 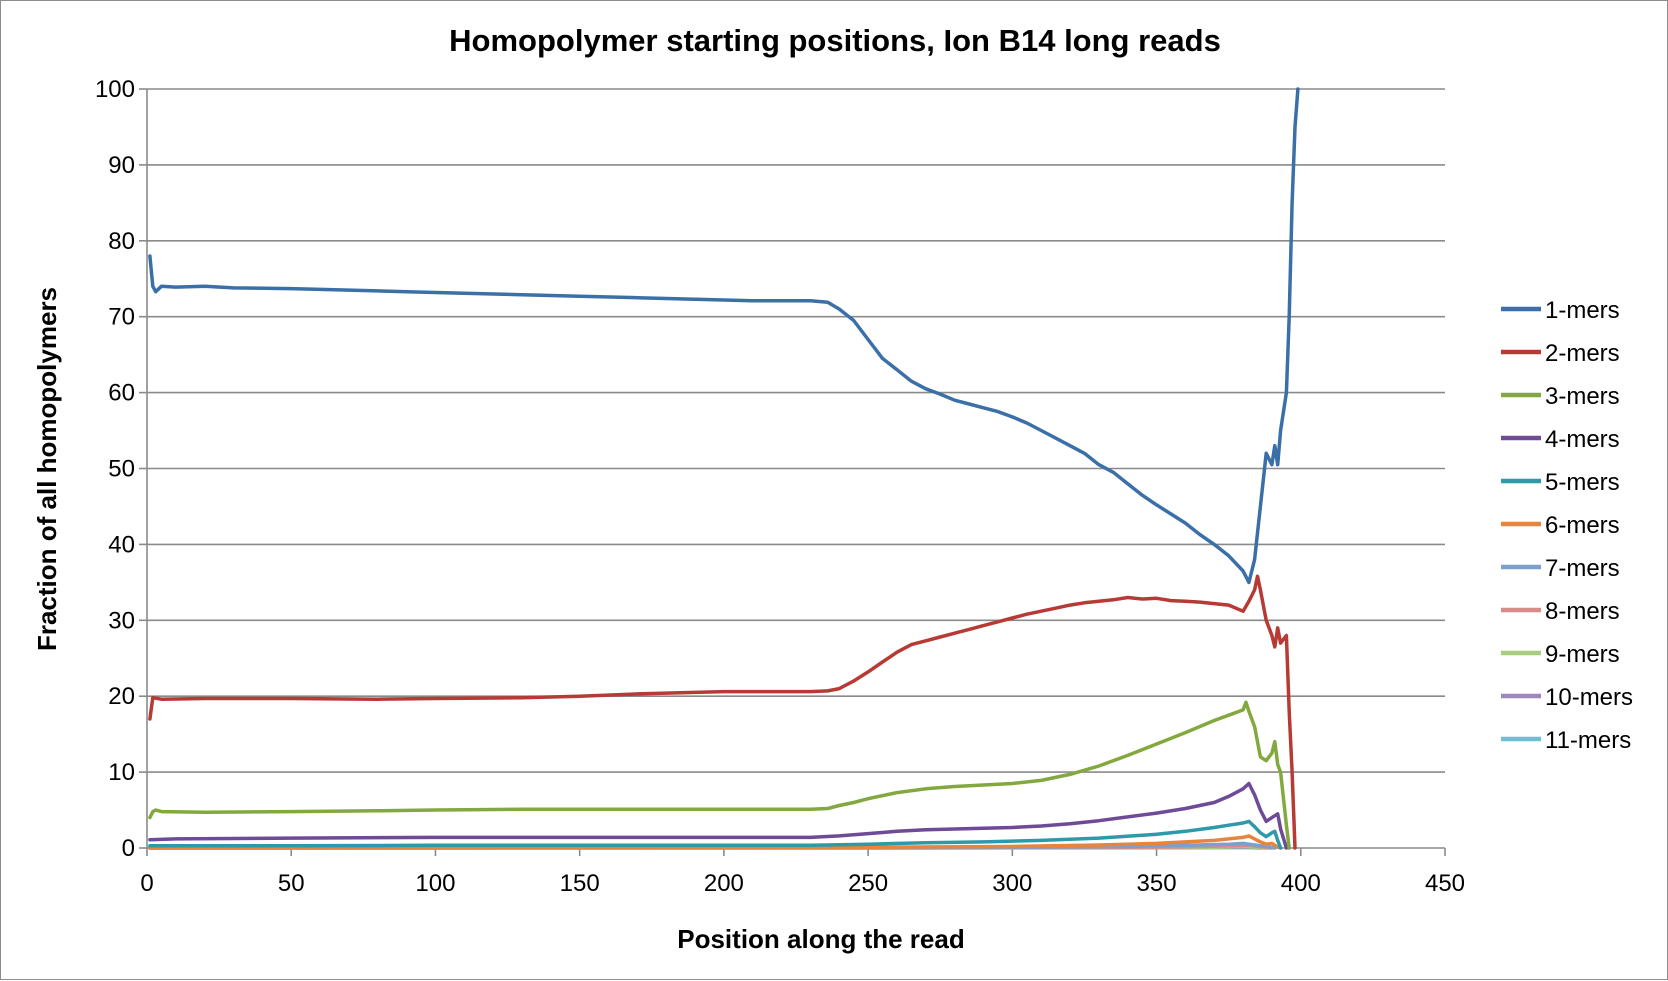 I want to click on legend-item-11-mers: 11-mers, so click(x=1566, y=740).